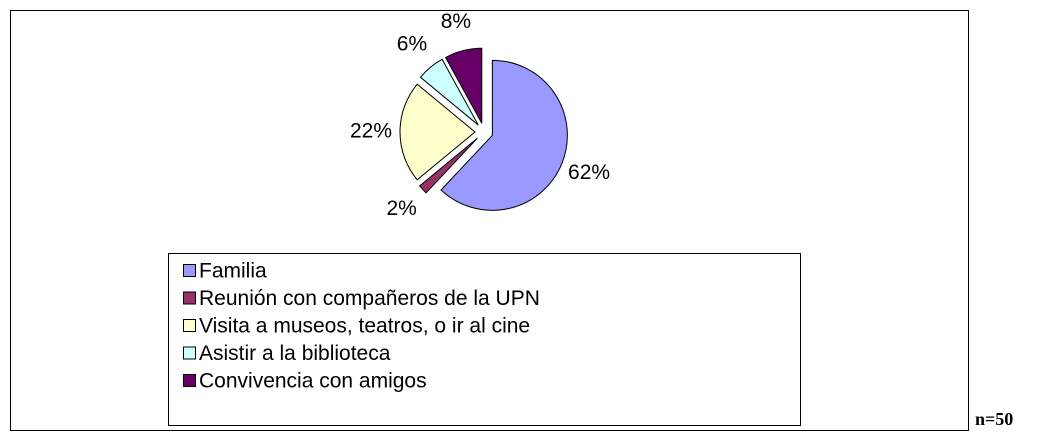 Image resolution: width=1037 pixels, height=438 pixels. I want to click on annotation: n=50, so click(994, 419).